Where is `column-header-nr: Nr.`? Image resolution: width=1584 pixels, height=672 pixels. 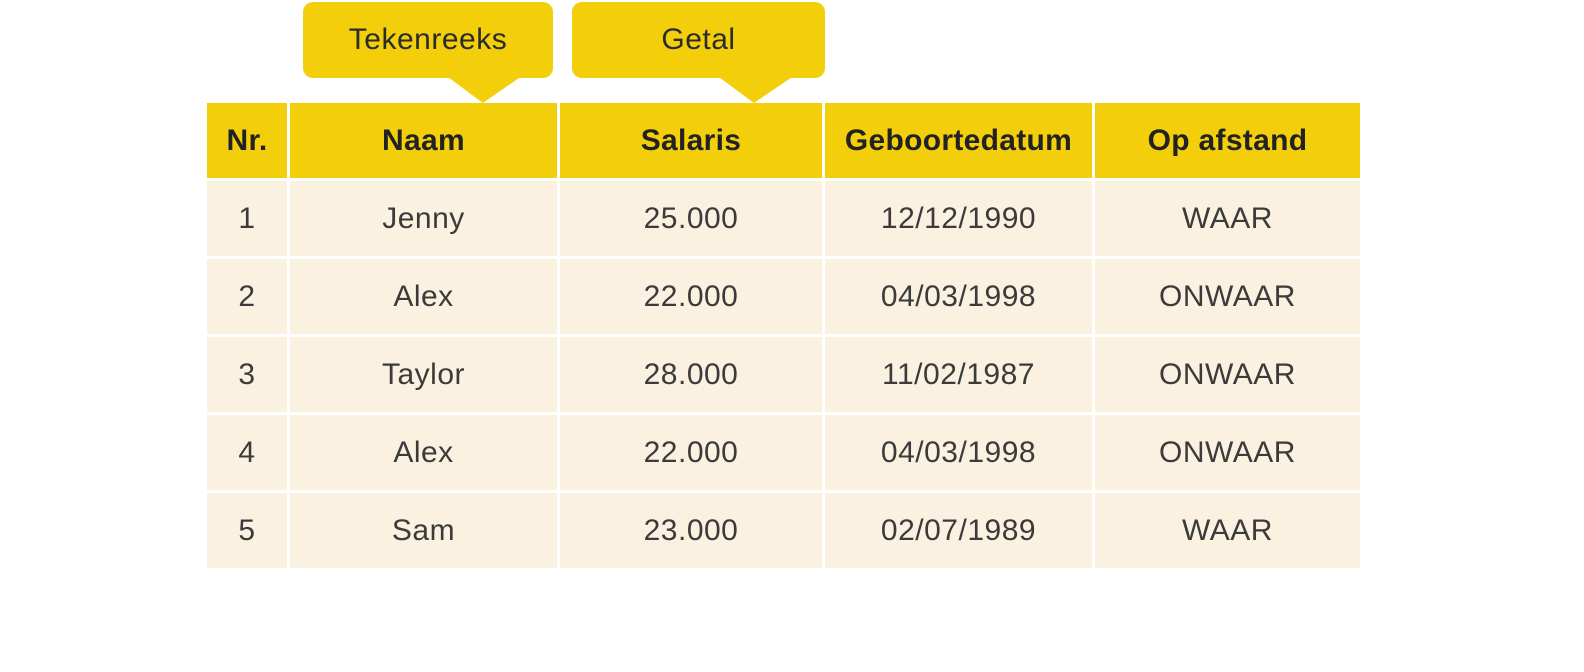
column-header-nr: Nr. is located at coordinates (247, 140).